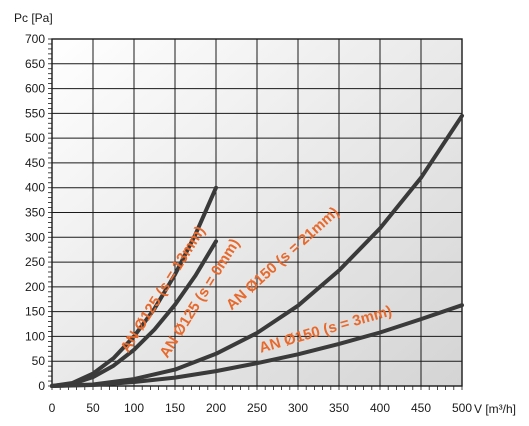 This screenshot has height=426, width=529. I want to click on y-tick-label: 400, so click(35, 188).